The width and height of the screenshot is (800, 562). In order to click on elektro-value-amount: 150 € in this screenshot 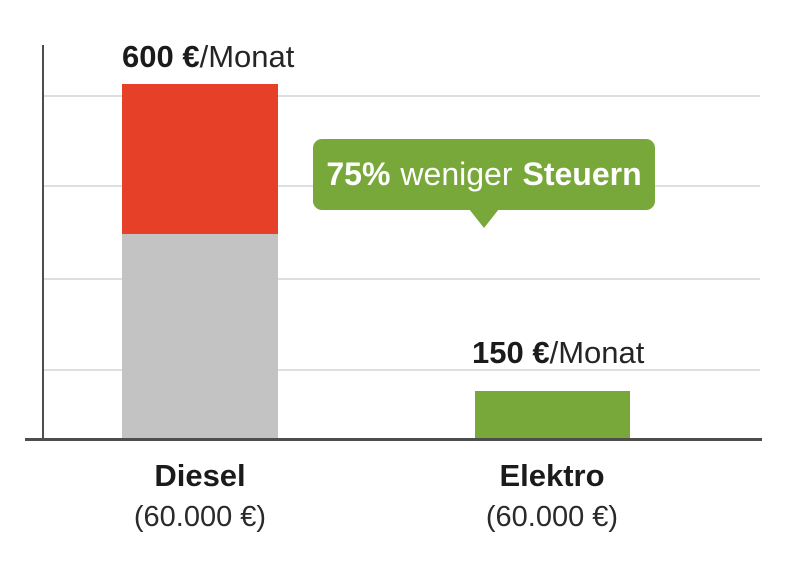, I will do `click(511, 352)`.